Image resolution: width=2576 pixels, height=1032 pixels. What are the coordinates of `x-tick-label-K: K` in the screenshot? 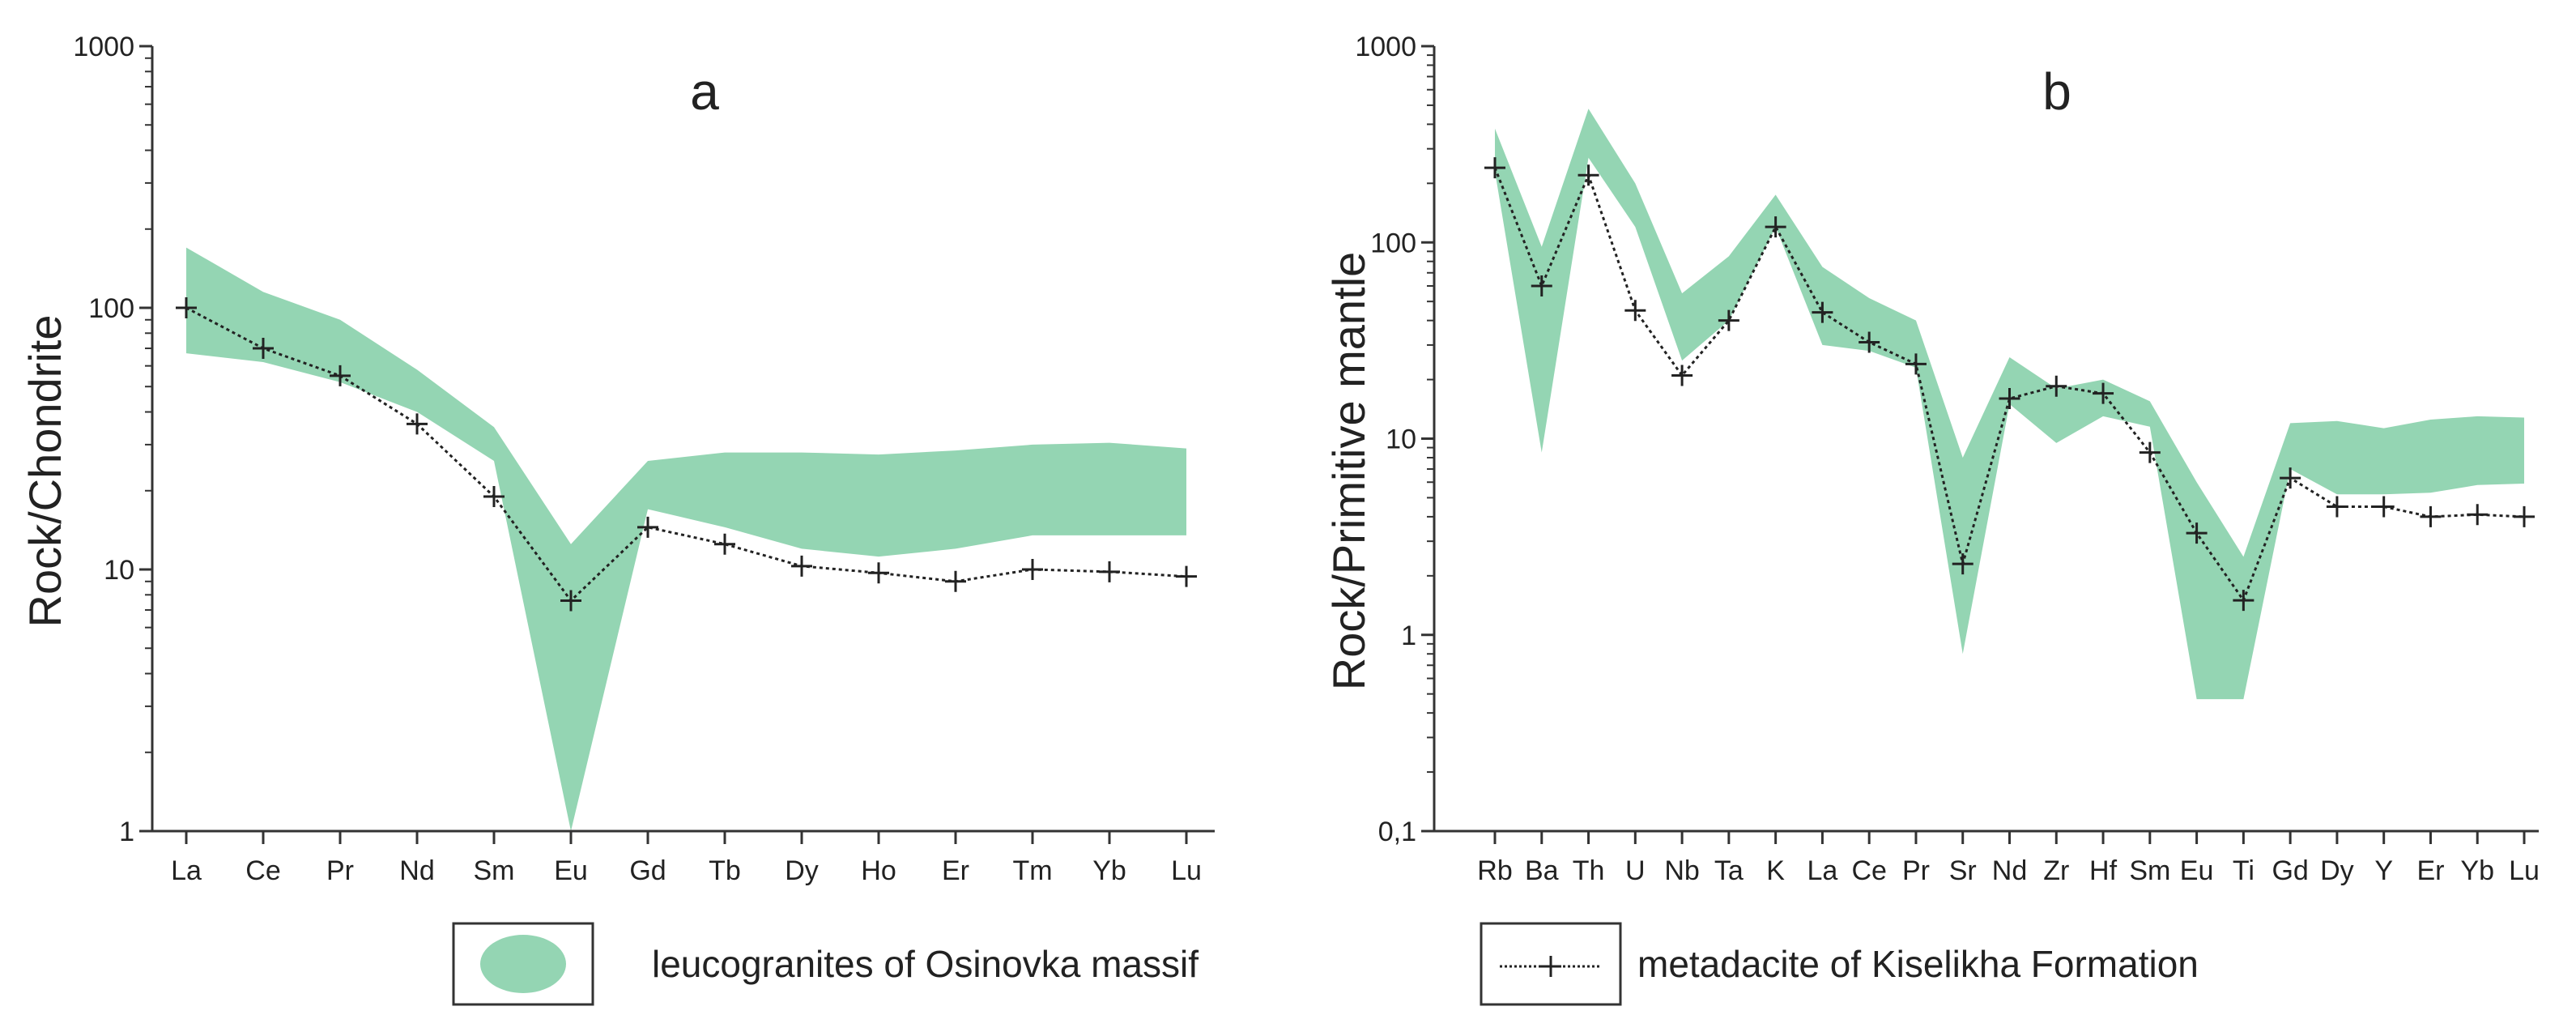 It's located at (1775, 870).